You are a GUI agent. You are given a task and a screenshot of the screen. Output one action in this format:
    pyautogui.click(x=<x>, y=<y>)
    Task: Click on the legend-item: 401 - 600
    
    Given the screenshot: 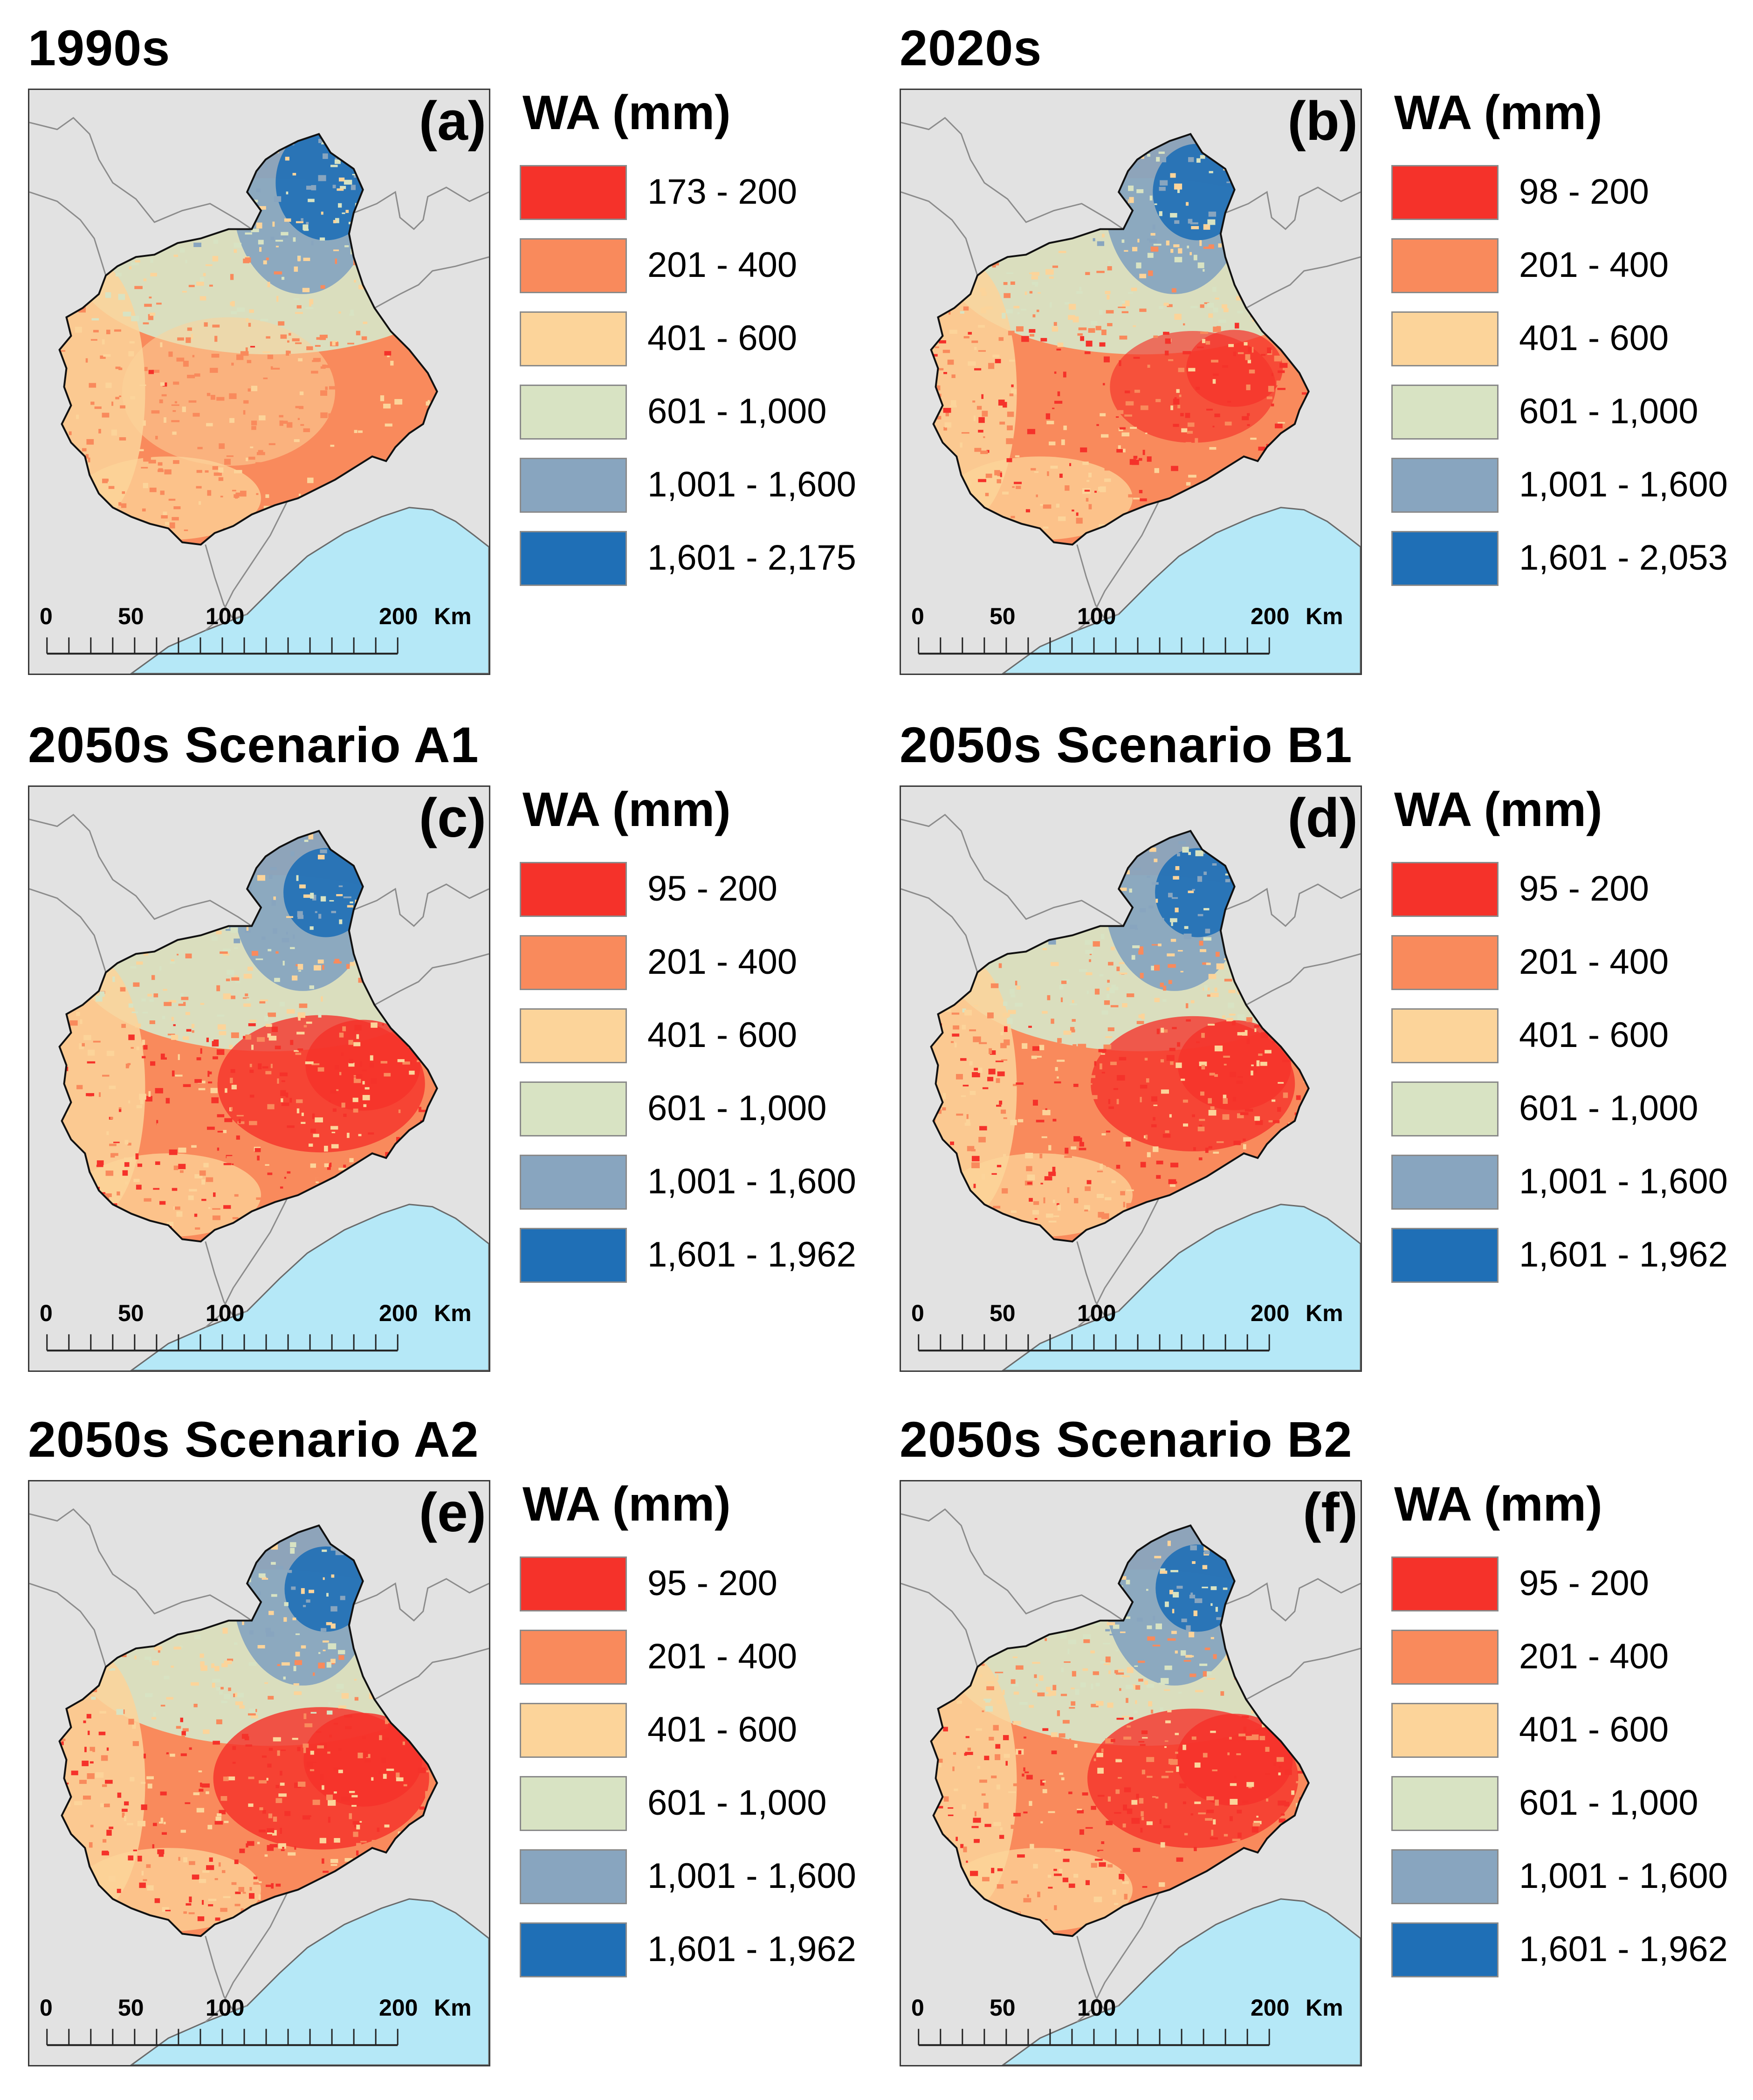 What is the action you would take?
    pyautogui.click(x=706, y=1739)
    